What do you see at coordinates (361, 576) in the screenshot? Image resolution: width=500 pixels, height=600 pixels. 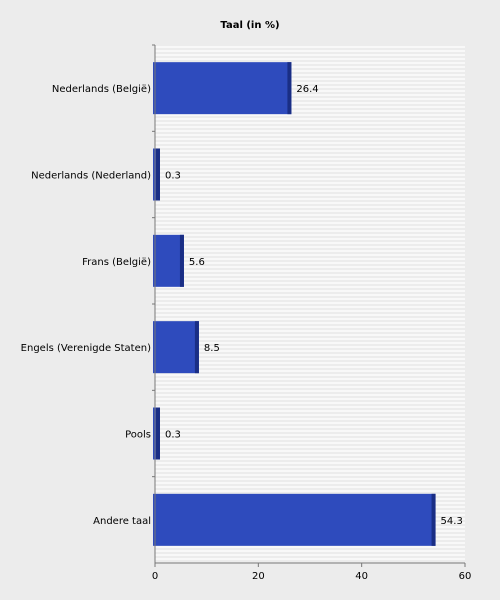 I see `x-tick-label: 40` at bounding box center [361, 576].